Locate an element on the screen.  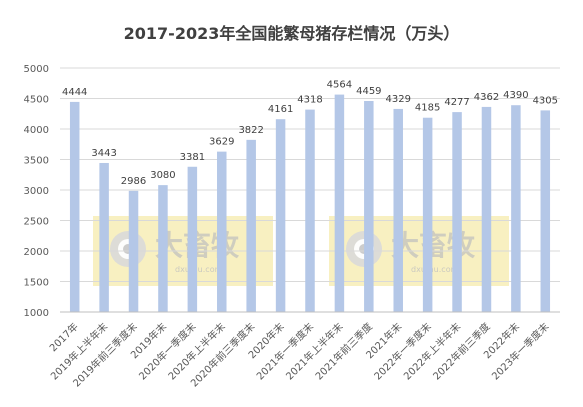
data-label-4: 3080 is located at coordinates (162, 175).